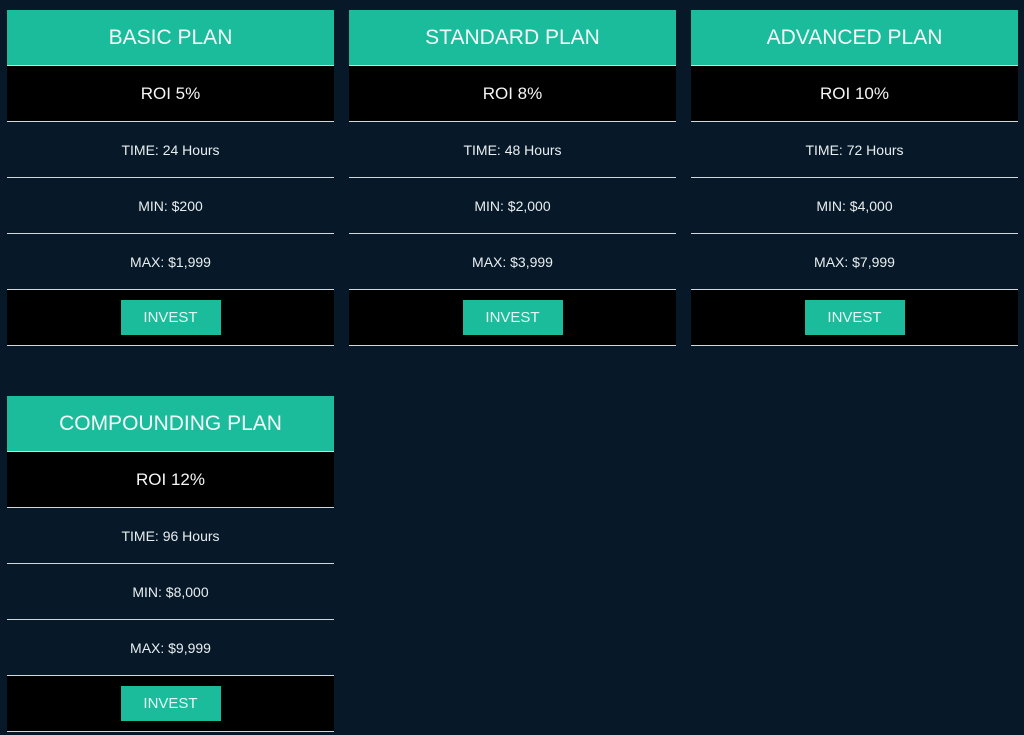 This screenshot has height=735, width=1024. Describe the element at coordinates (170, 648) in the screenshot. I see `plan-max: MAX: $9,999` at that location.